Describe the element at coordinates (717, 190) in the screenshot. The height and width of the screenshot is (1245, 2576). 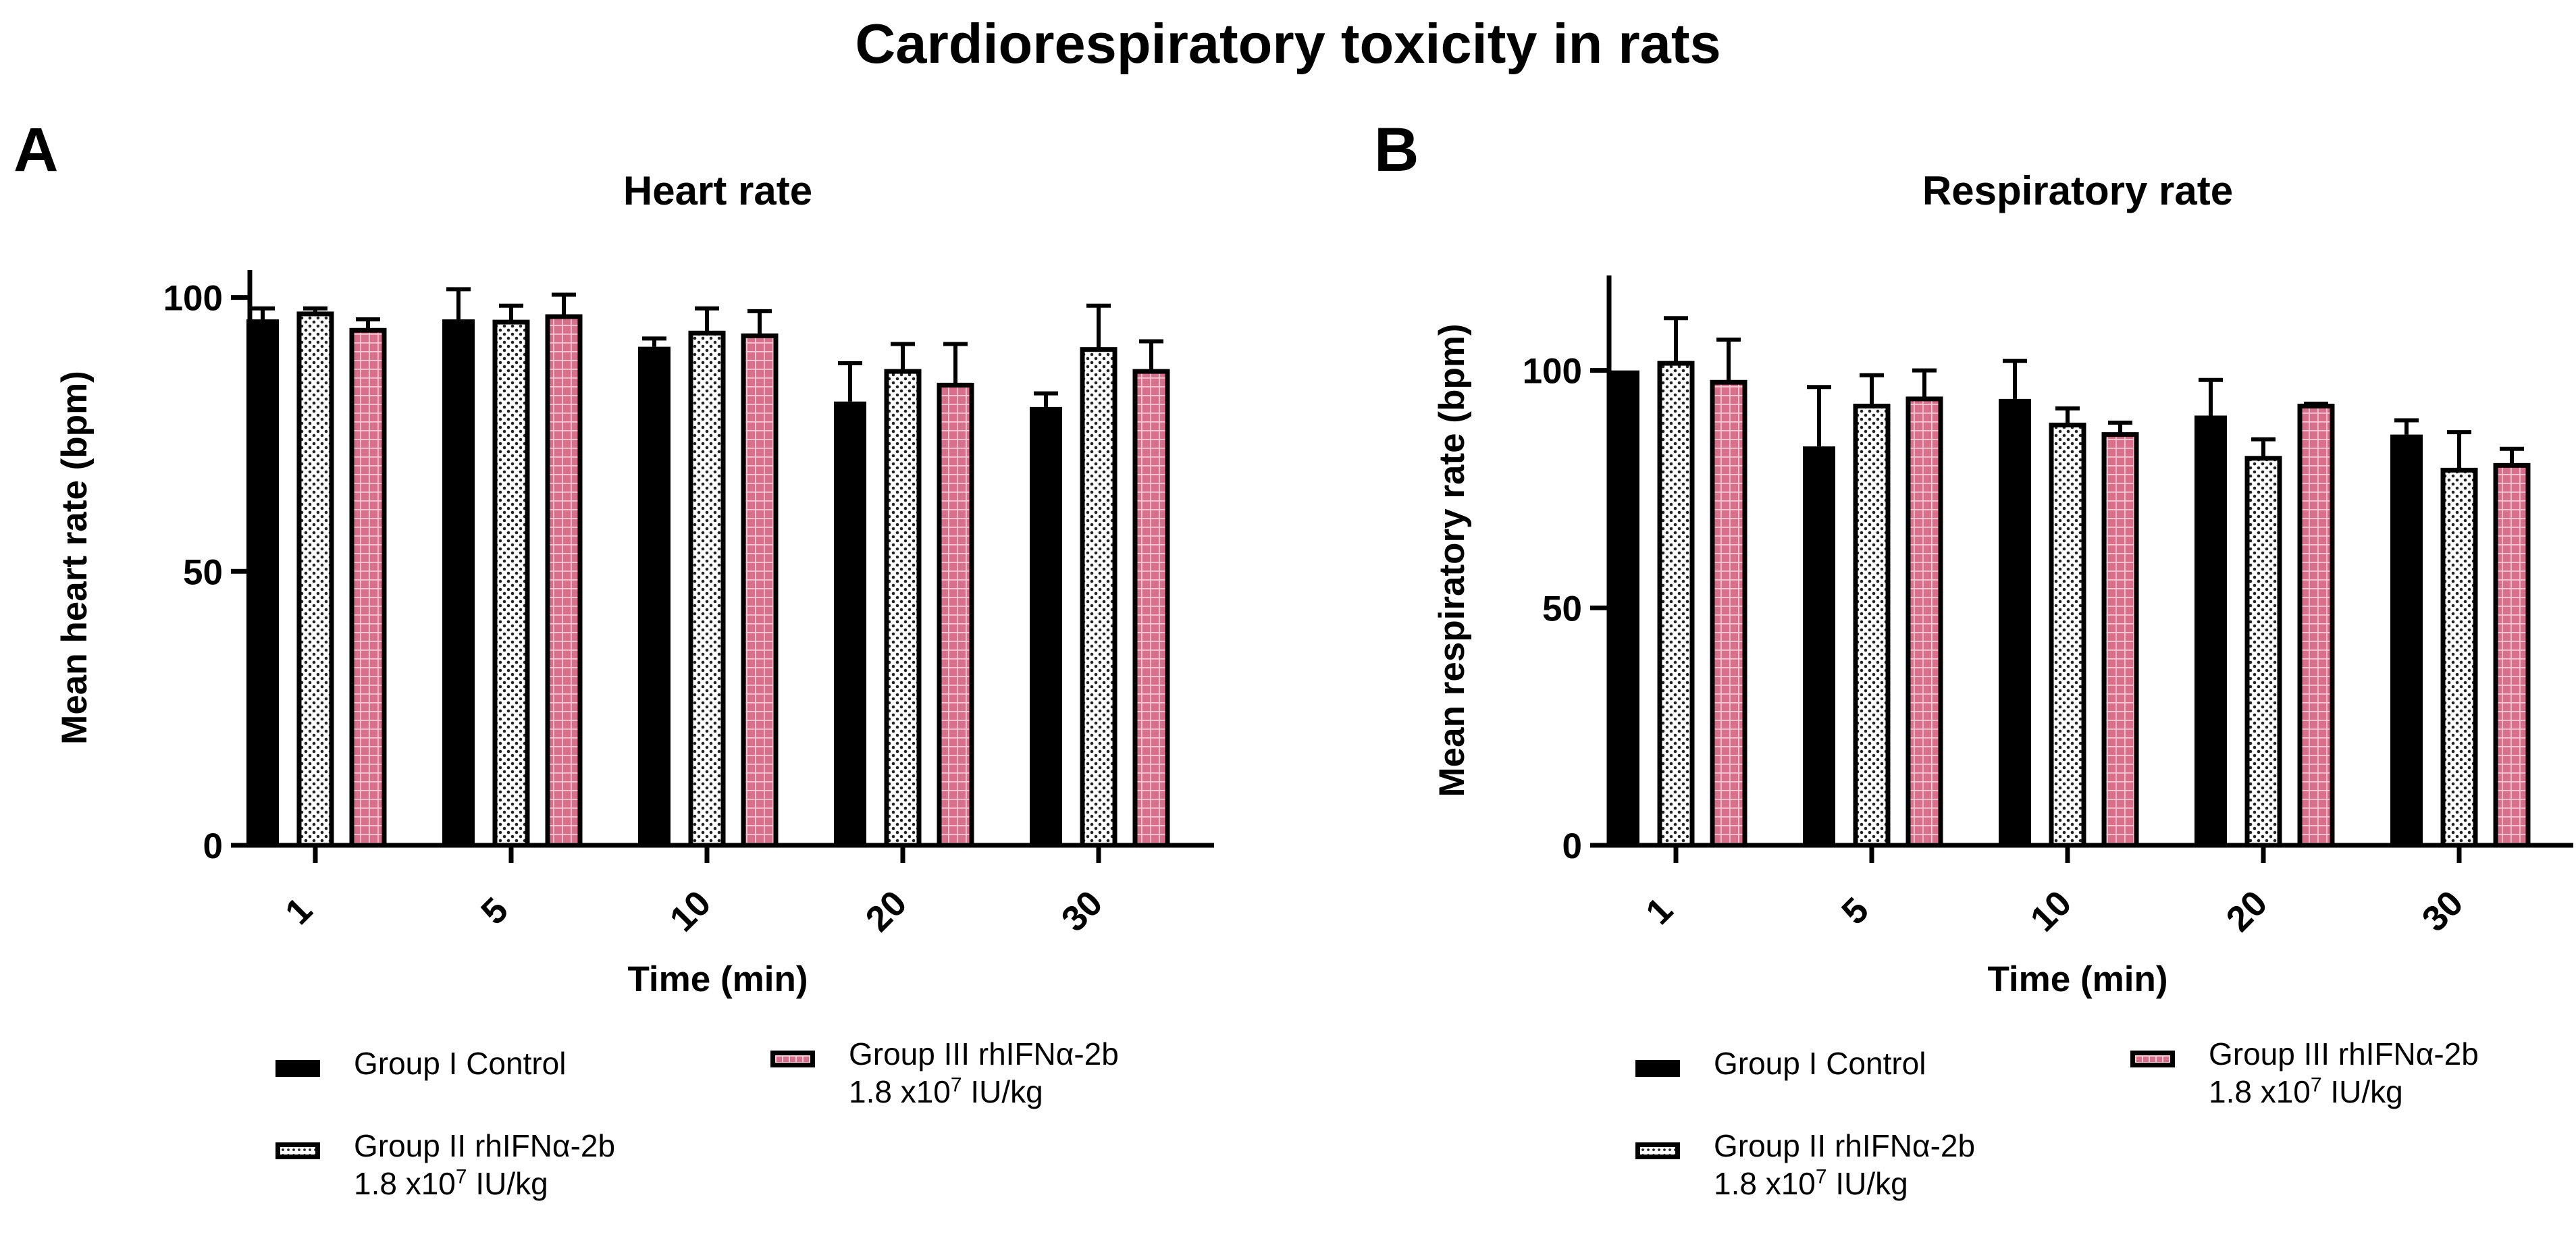
I see `chart-title: Heart rate` at that location.